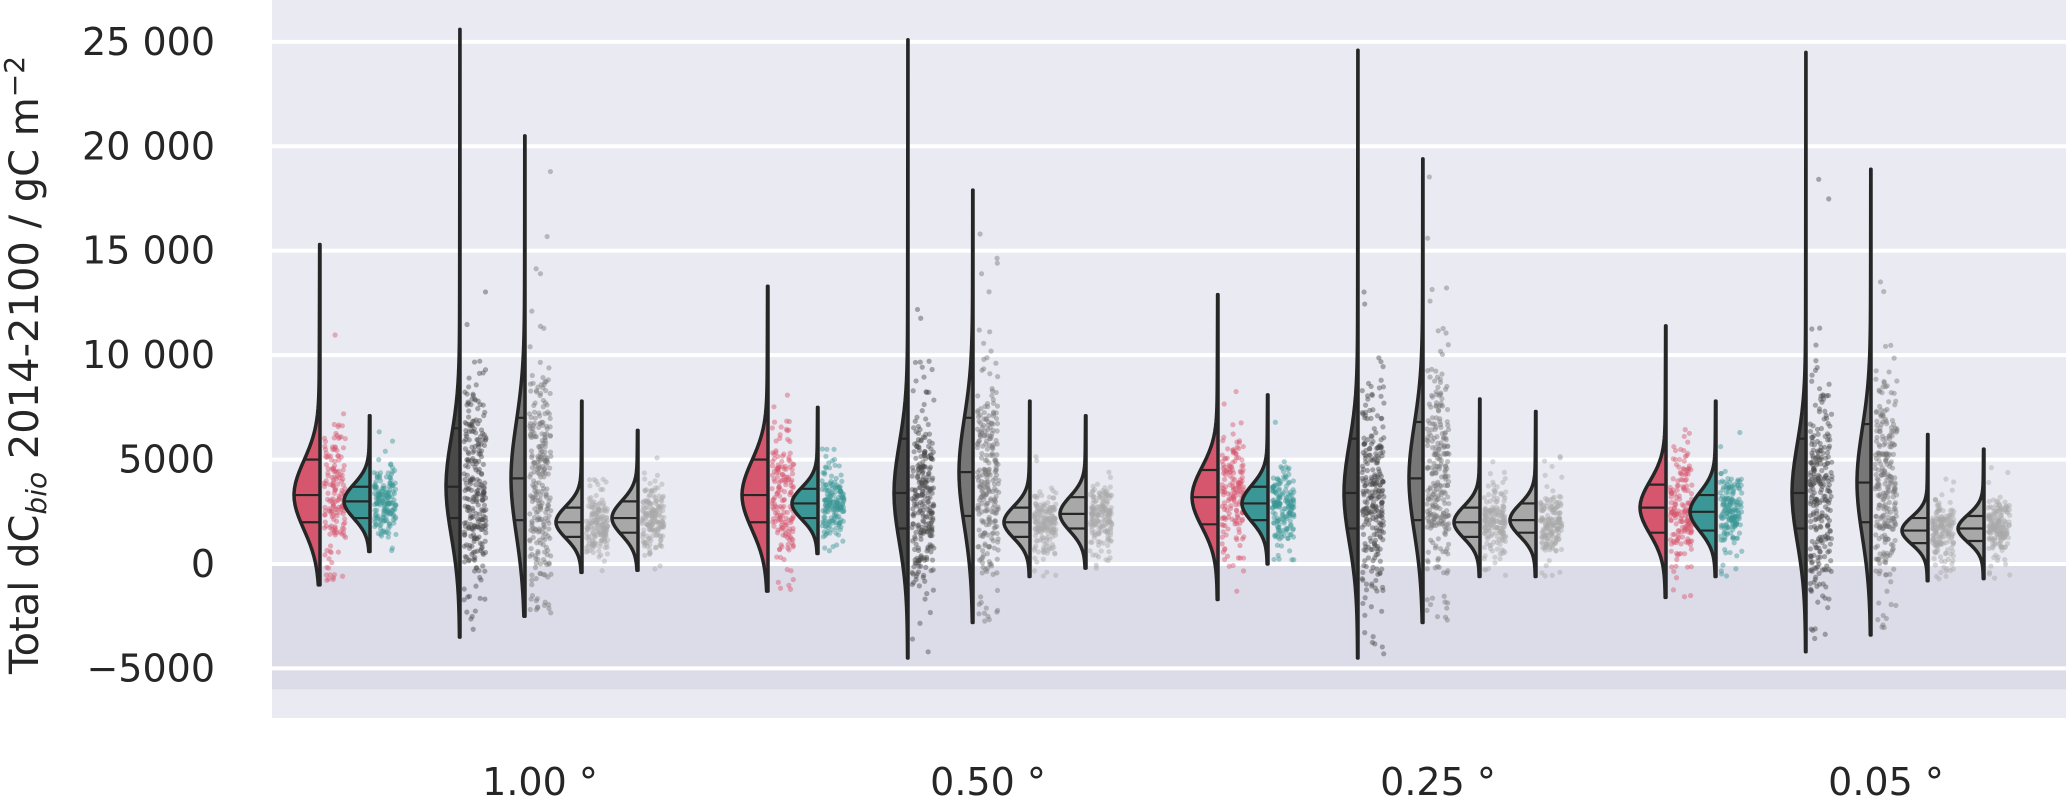  Describe the element at coordinates (15, 76) in the screenshot. I see `y-axis-label-superscript: −2` at that location.